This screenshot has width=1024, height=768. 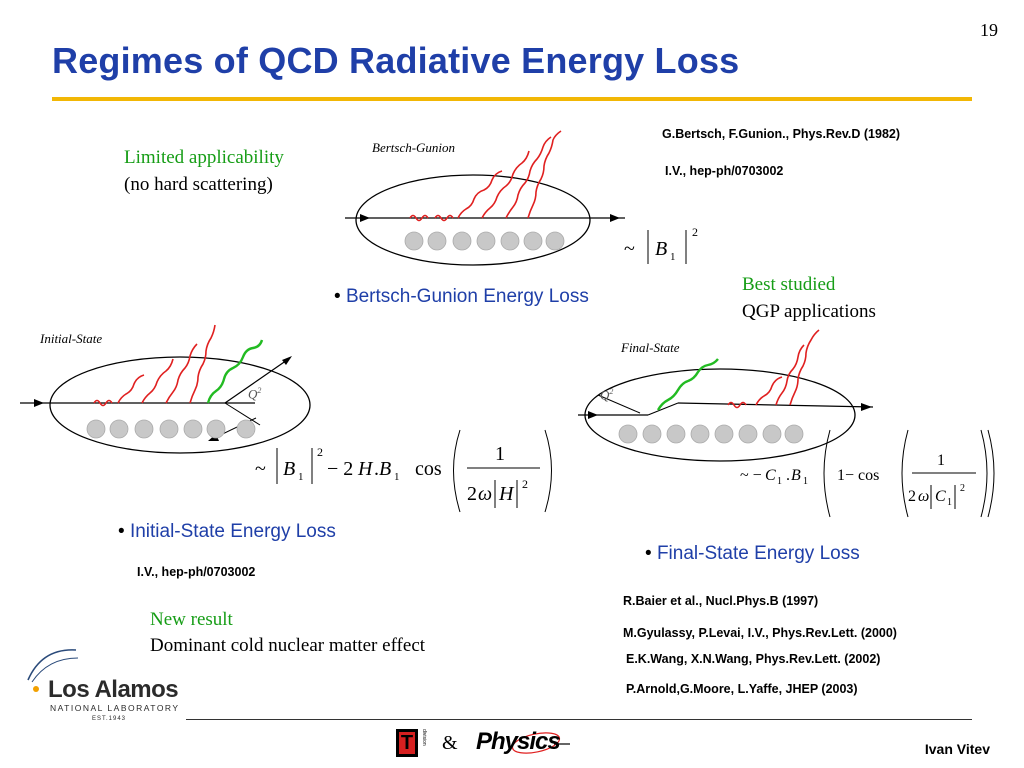 What do you see at coordinates (579, 719) in the screenshot?
I see `footer-rule` at bounding box center [579, 719].